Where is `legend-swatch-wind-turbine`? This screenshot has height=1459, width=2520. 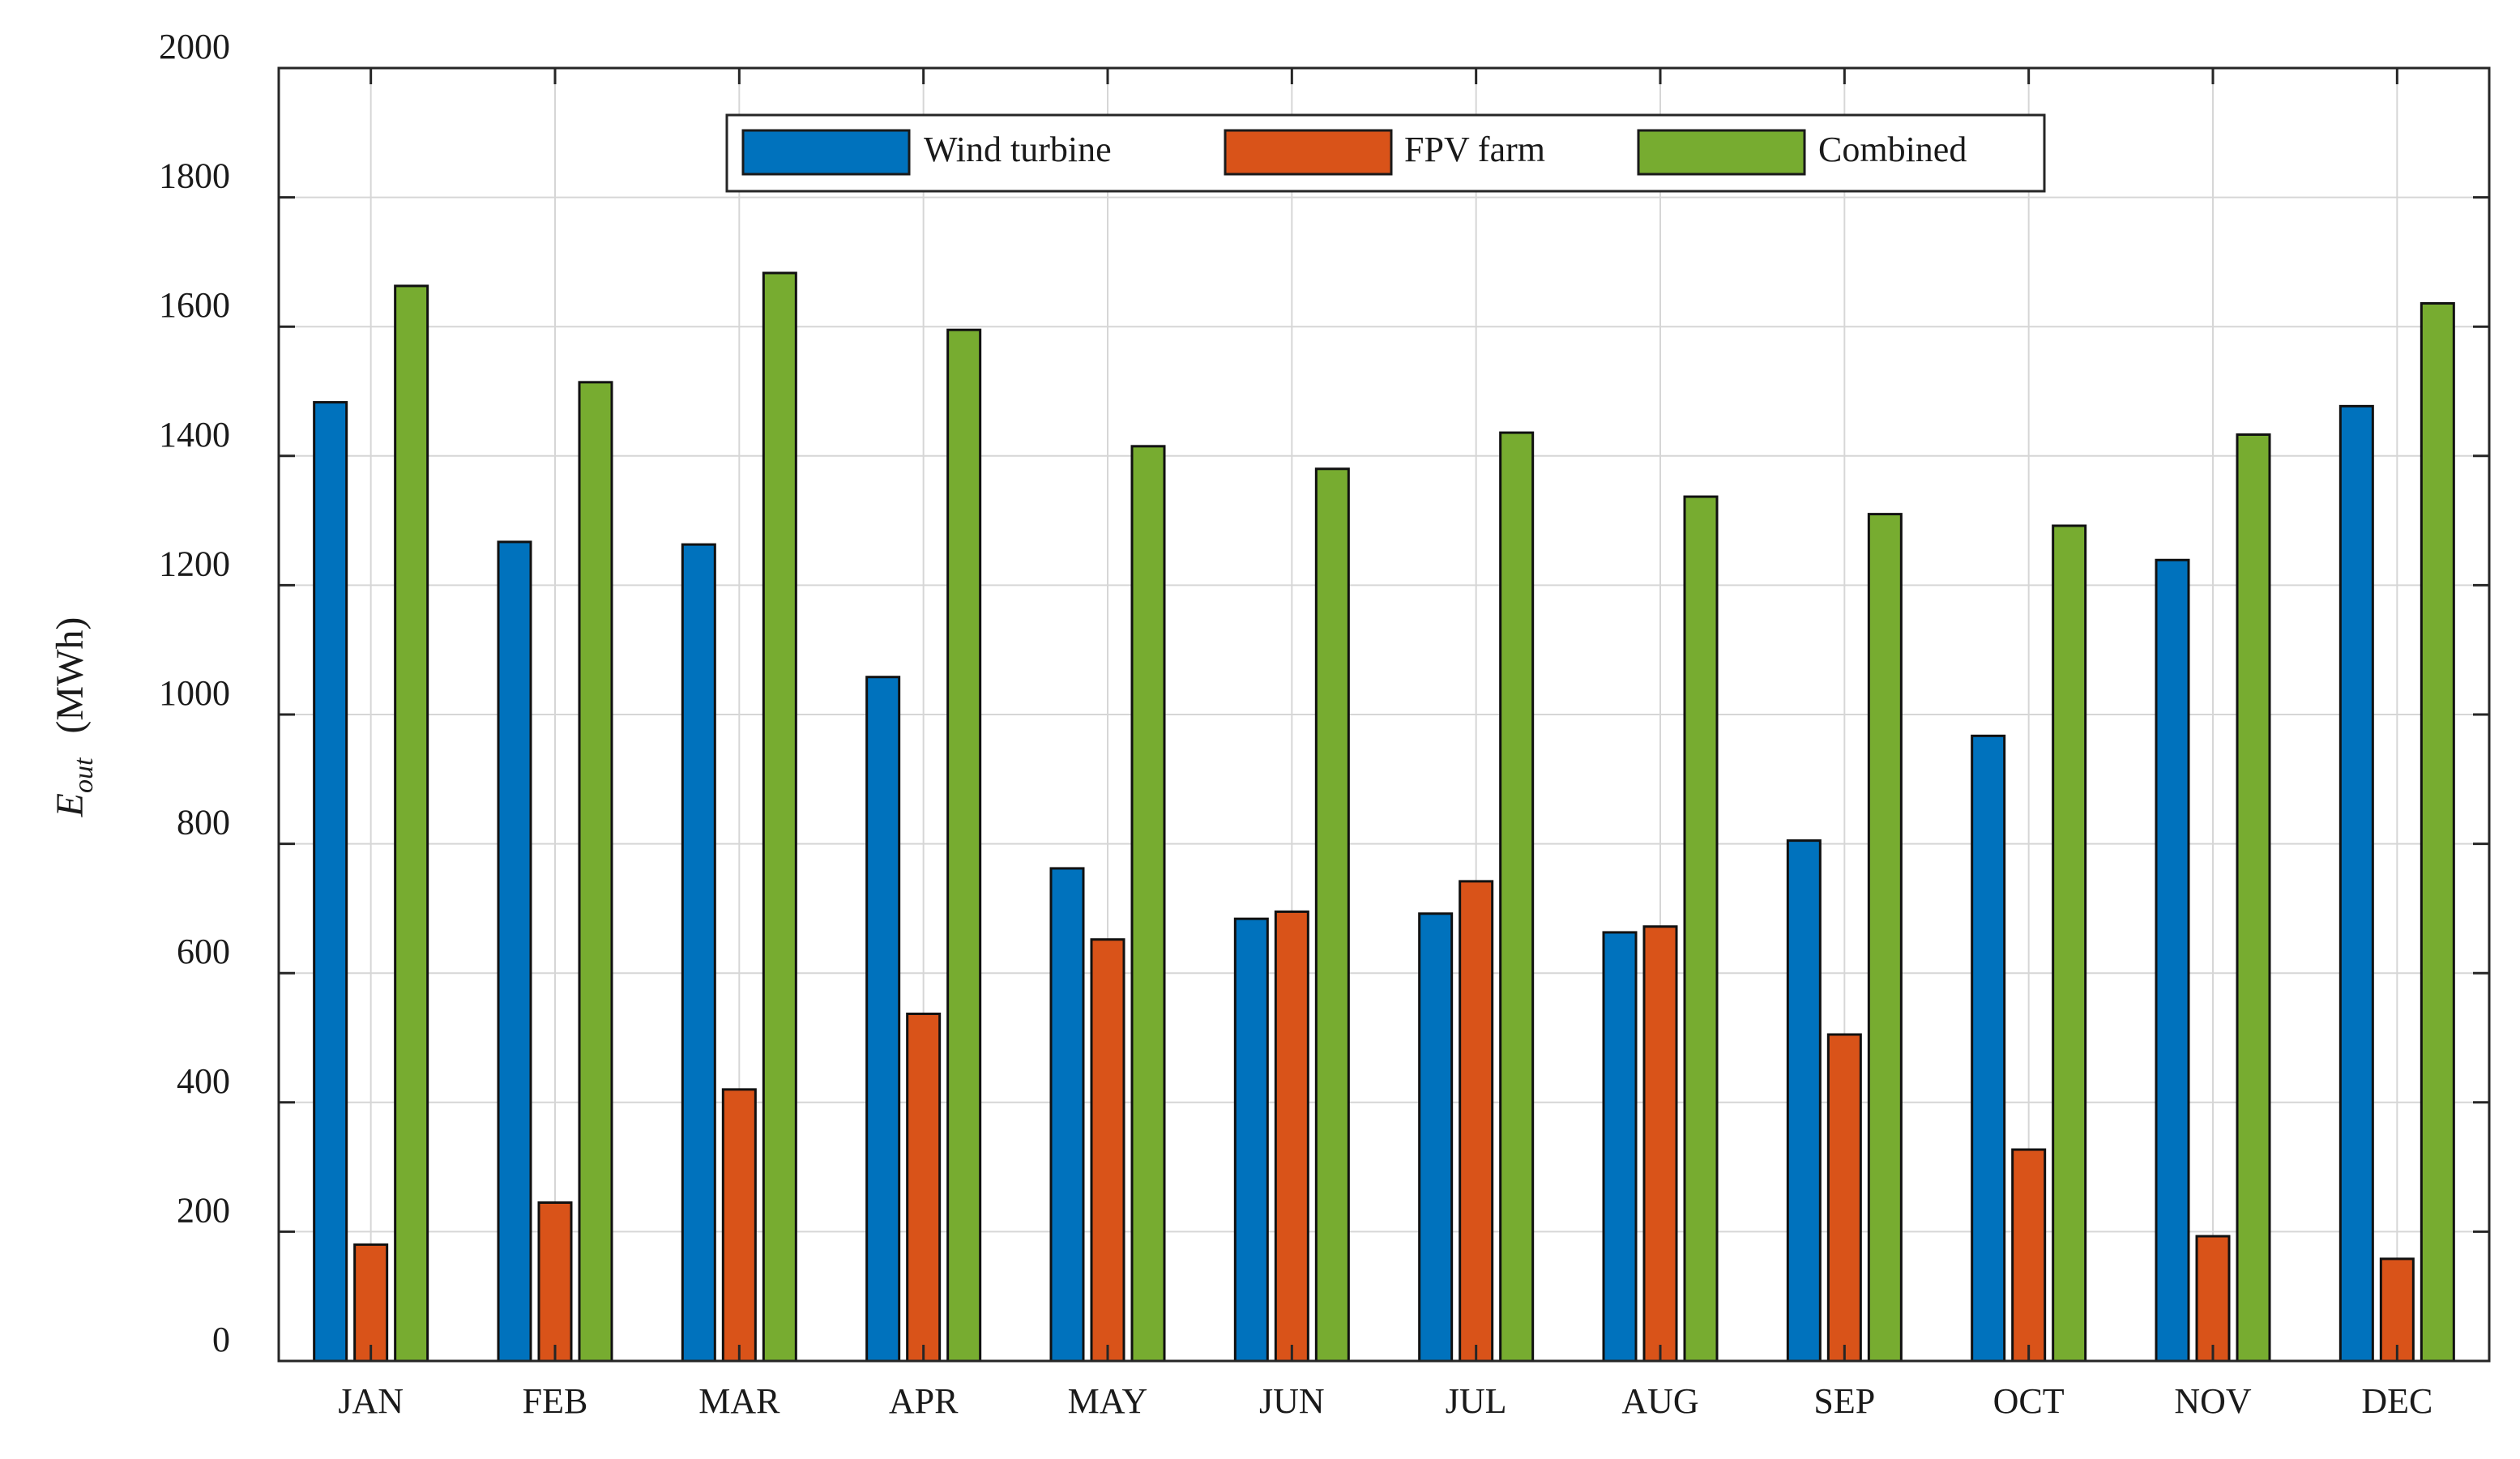
legend-swatch-wind-turbine is located at coordinates (826, 152).